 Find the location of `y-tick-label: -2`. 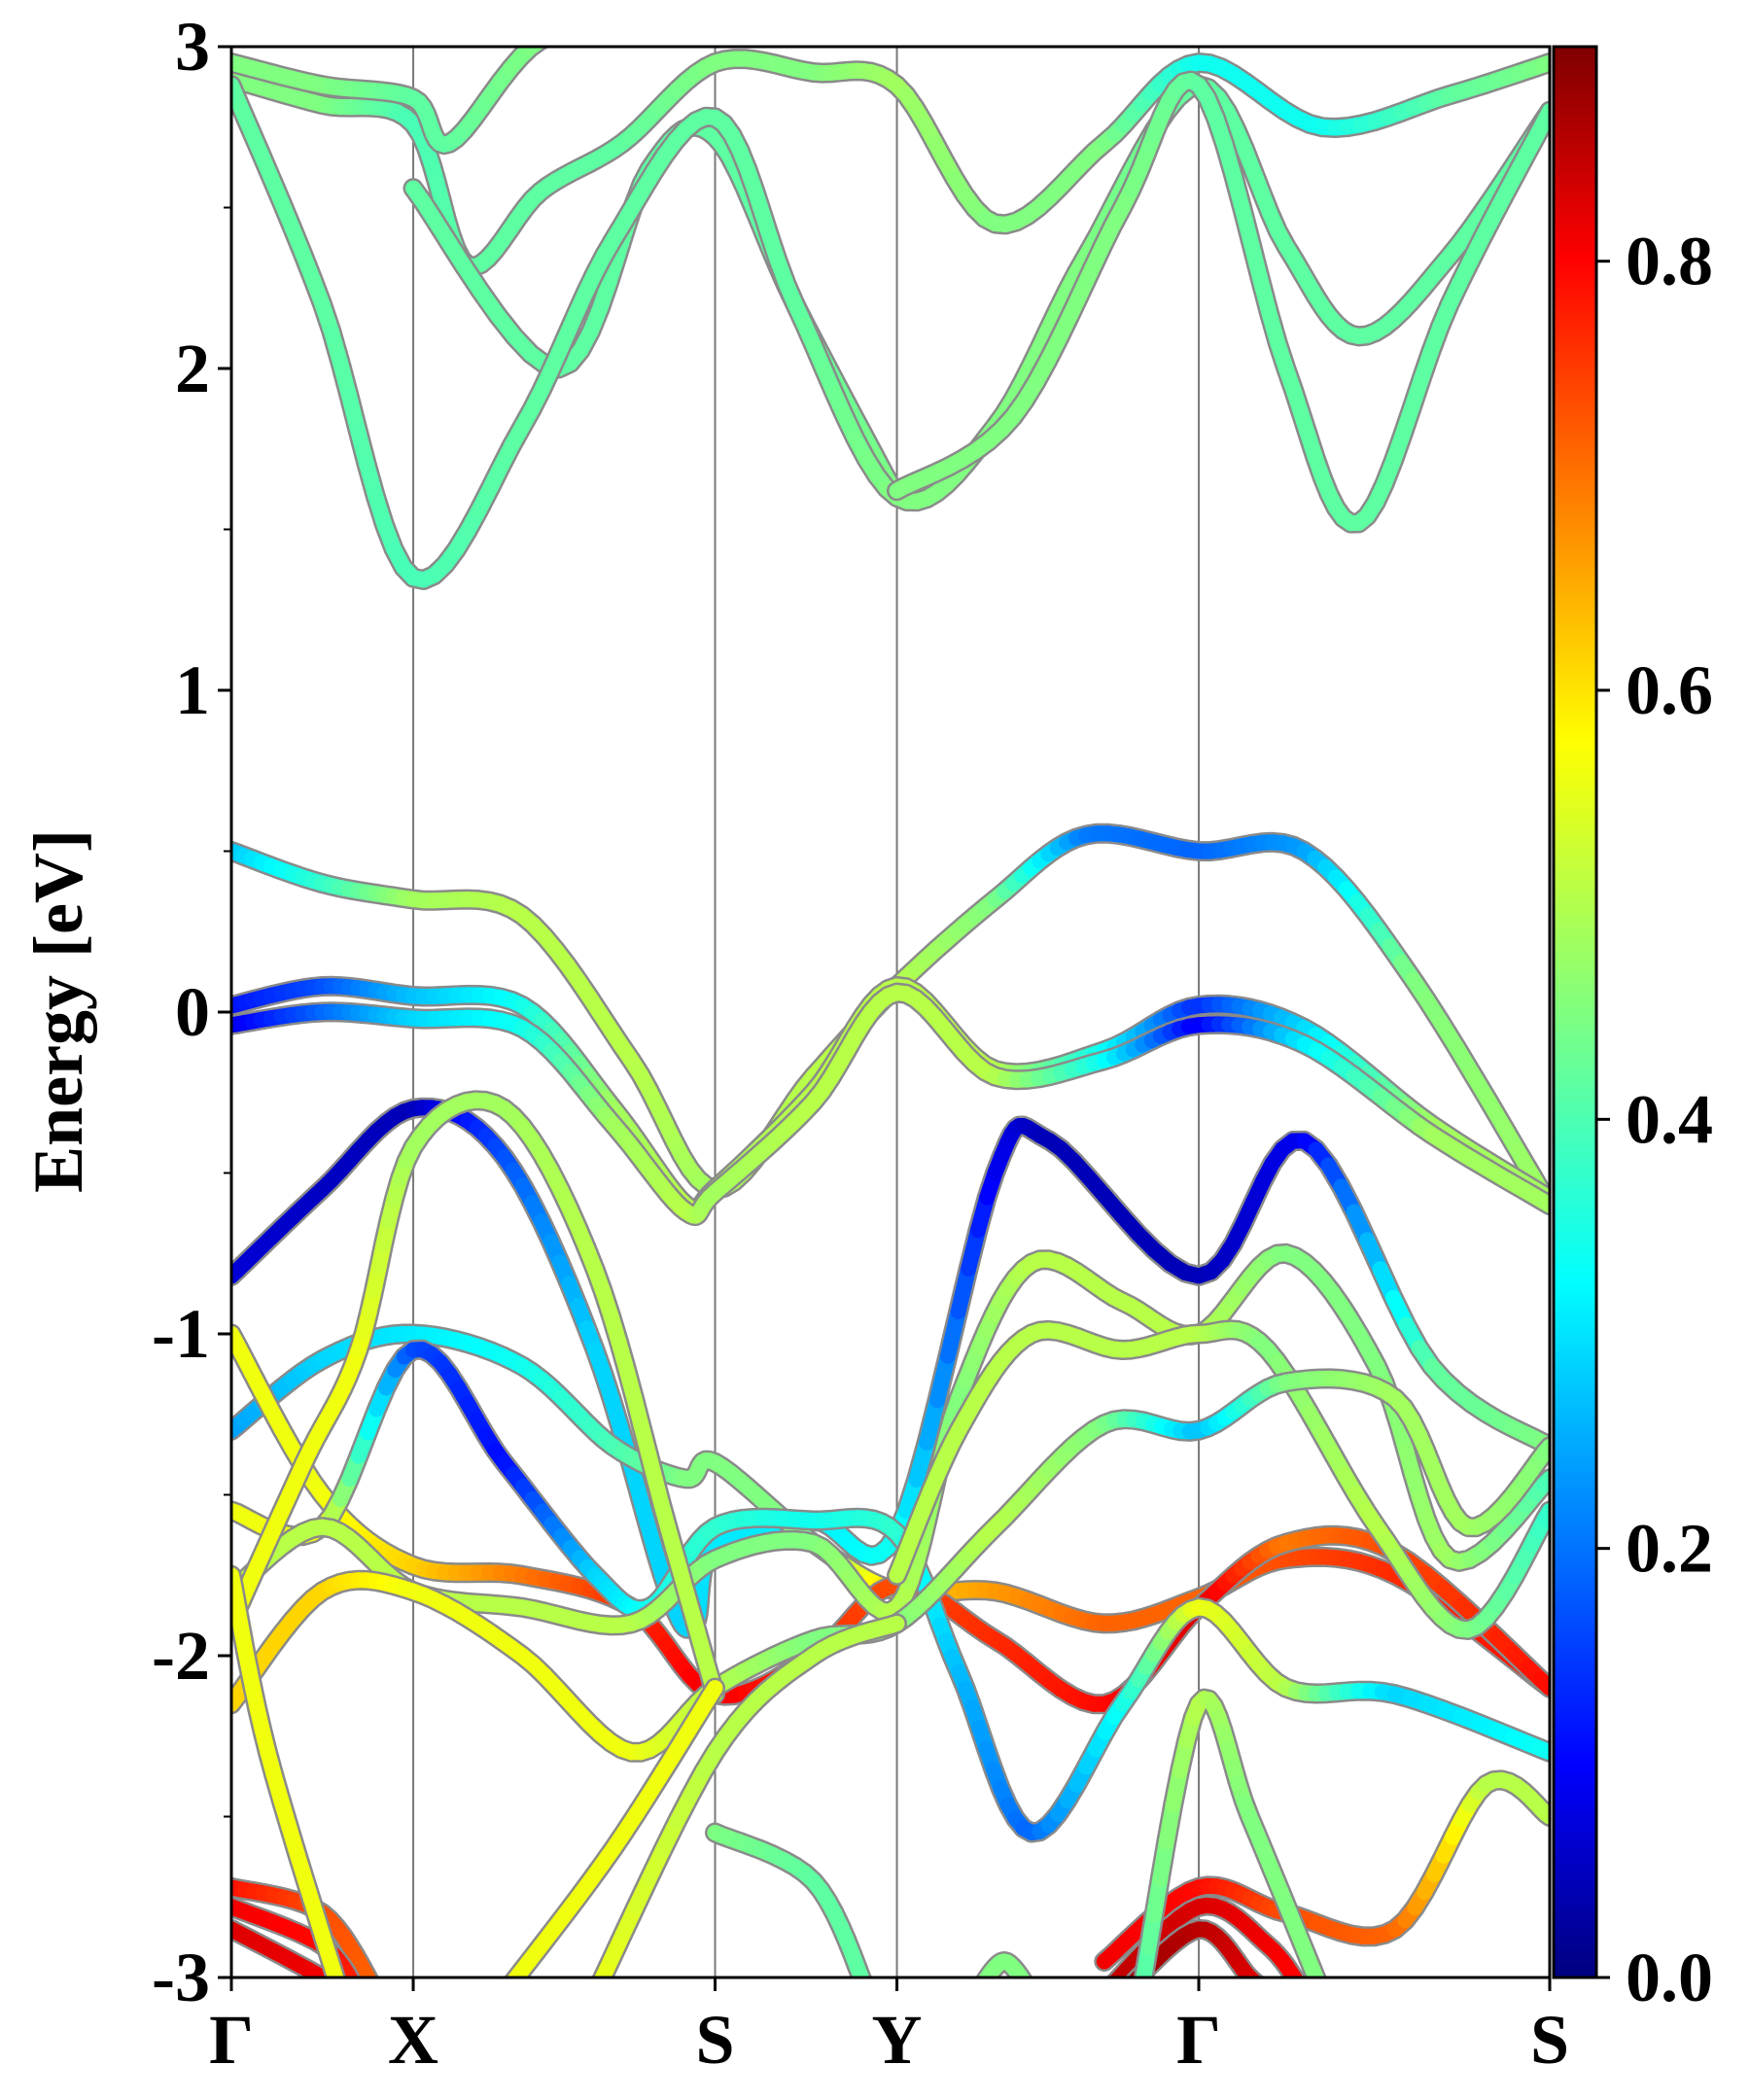

y-tick-label: -2 is located at coordinates (181, 1656).